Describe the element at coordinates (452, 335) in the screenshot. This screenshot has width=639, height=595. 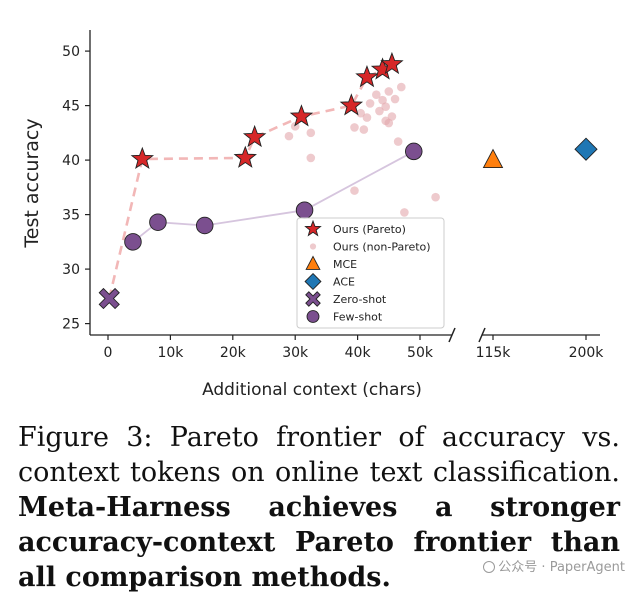
I see `axis-break-mark-left` at that location.